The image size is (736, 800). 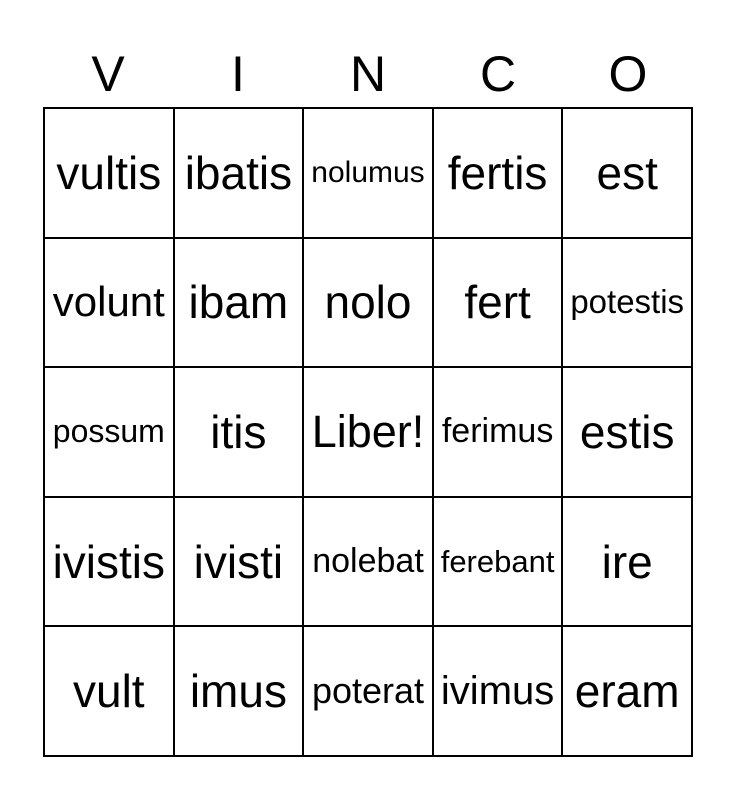 I want to click on bingo-cell: nolo, so click(x=368, y=302).